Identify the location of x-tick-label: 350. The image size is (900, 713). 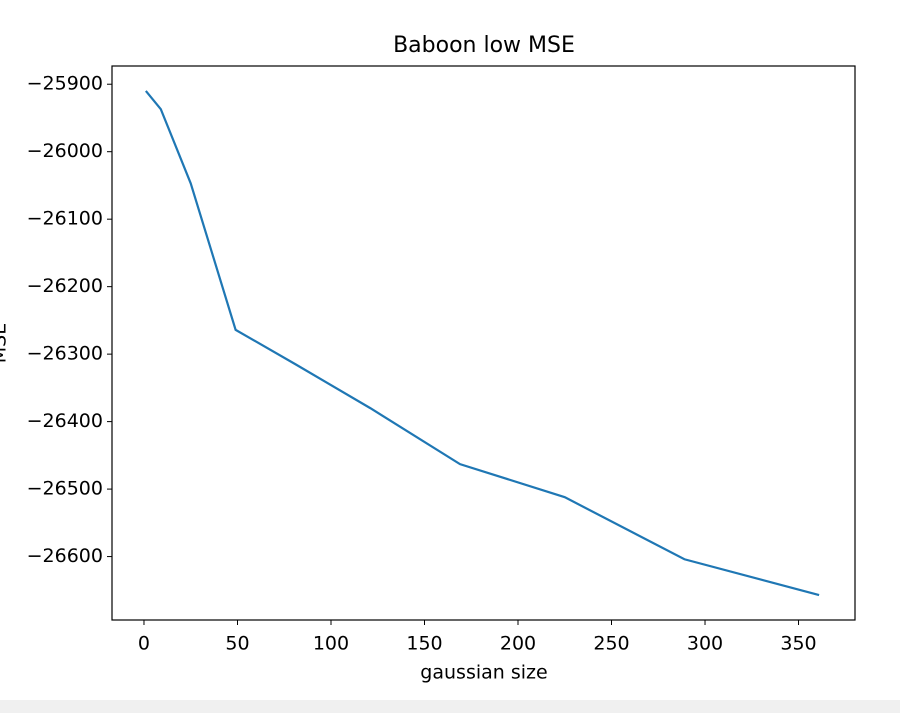
(798, 644).